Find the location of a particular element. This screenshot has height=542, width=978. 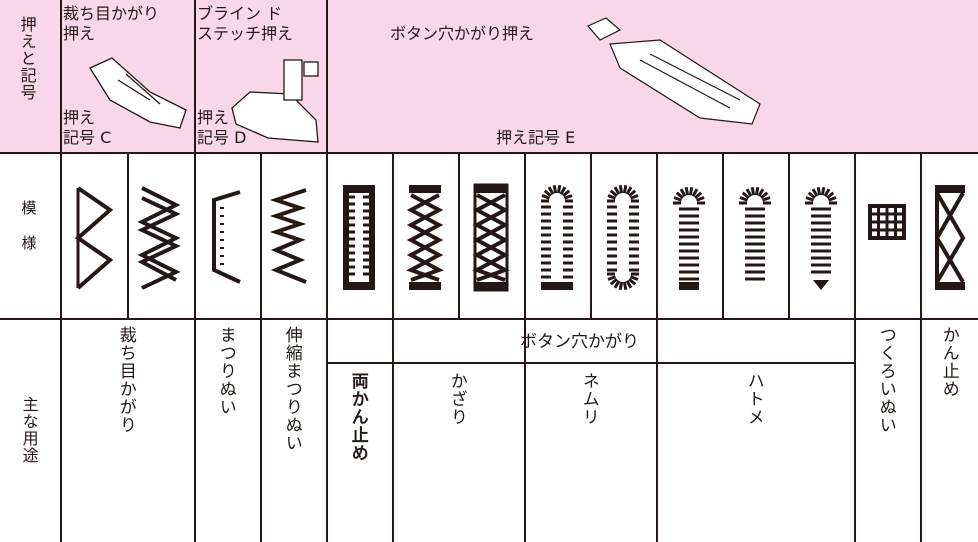

foot-name: 押え is located at coordinates (79, 33).